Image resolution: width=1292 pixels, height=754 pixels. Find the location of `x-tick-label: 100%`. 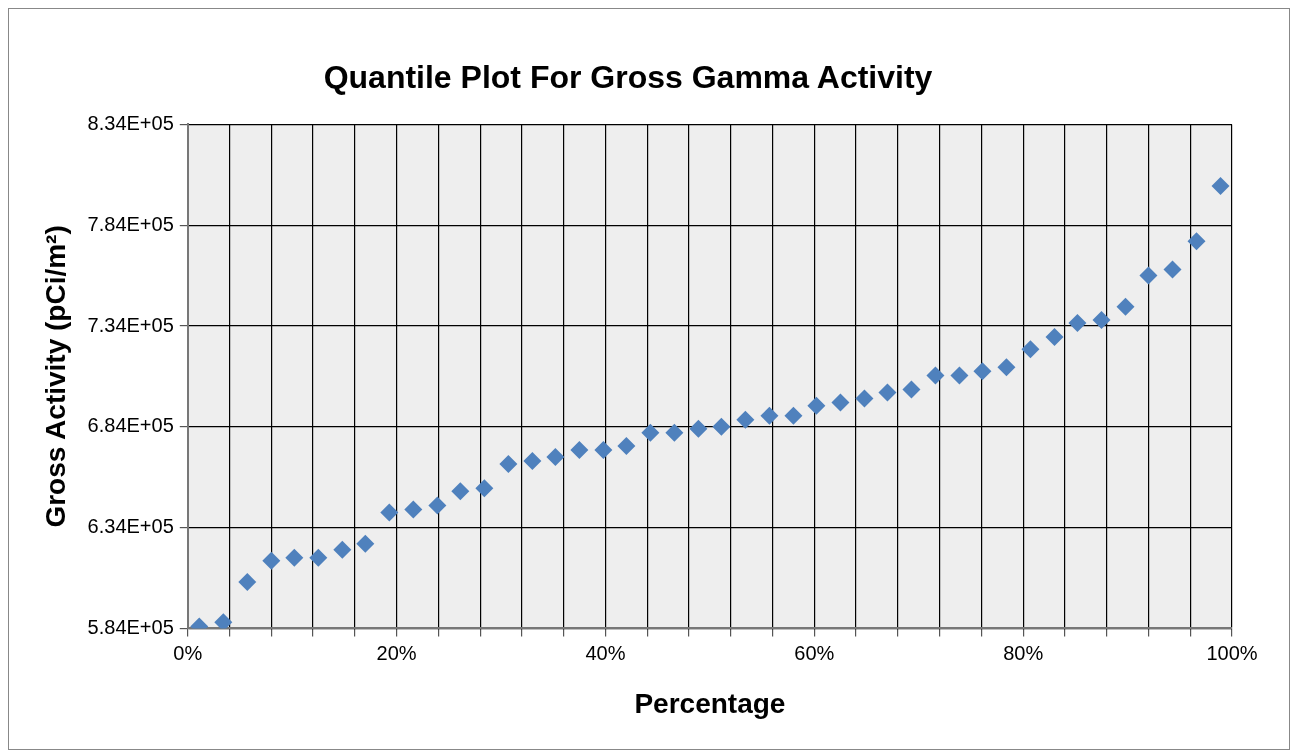

x-tick-label: 100% is located at coordinates (1232, 652).